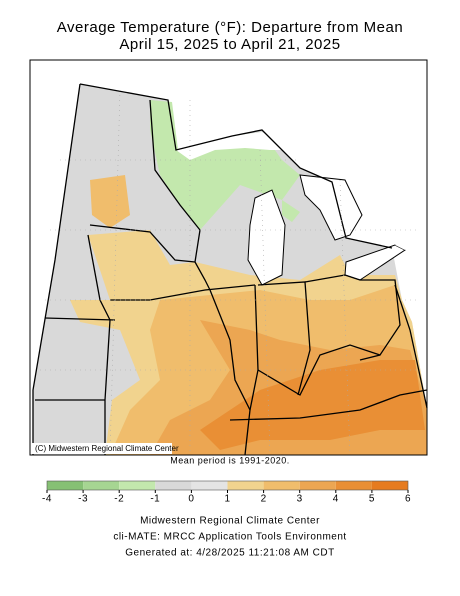  What do you see at coordinates (230, 521) in the screenshot?
I see `footer-line: Midwestern Regional Climate Center` at bounding box center [230, 521].